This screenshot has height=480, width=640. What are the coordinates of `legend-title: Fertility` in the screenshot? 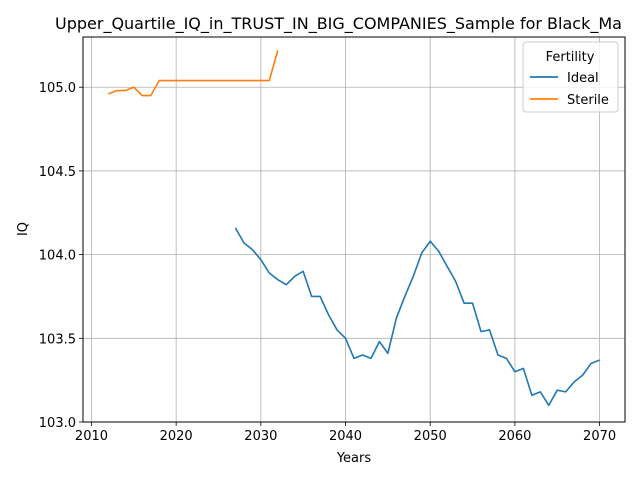 It's located at (570, 57).